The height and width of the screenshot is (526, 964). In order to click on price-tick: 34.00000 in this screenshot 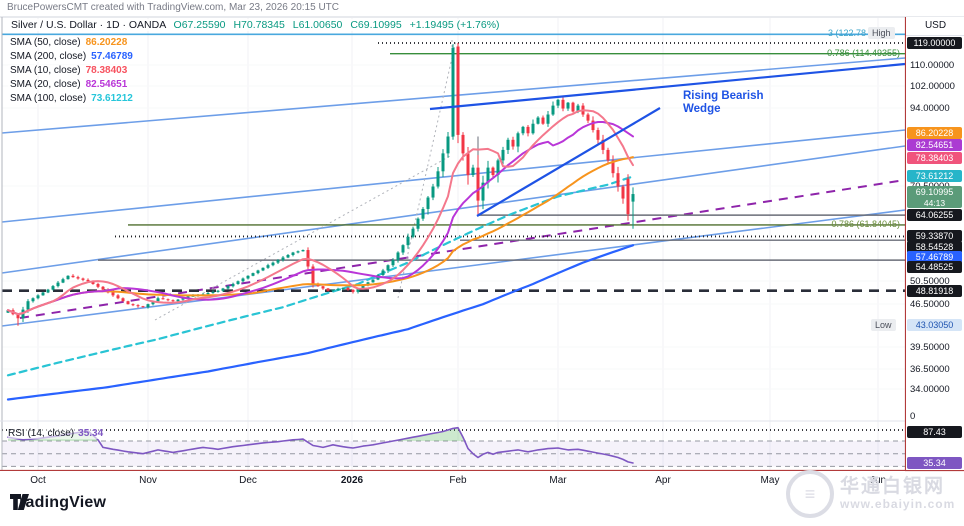, I will do `click(930, 389)`.